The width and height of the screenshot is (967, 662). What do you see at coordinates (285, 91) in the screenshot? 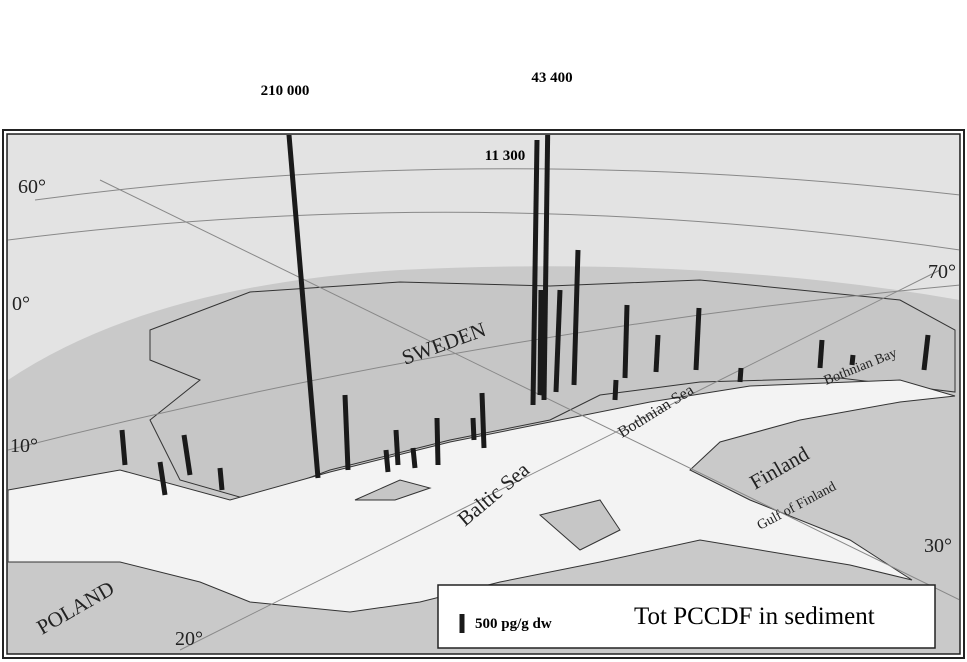
I see `peak-label: 210 000` at bounding box center [285, 91].